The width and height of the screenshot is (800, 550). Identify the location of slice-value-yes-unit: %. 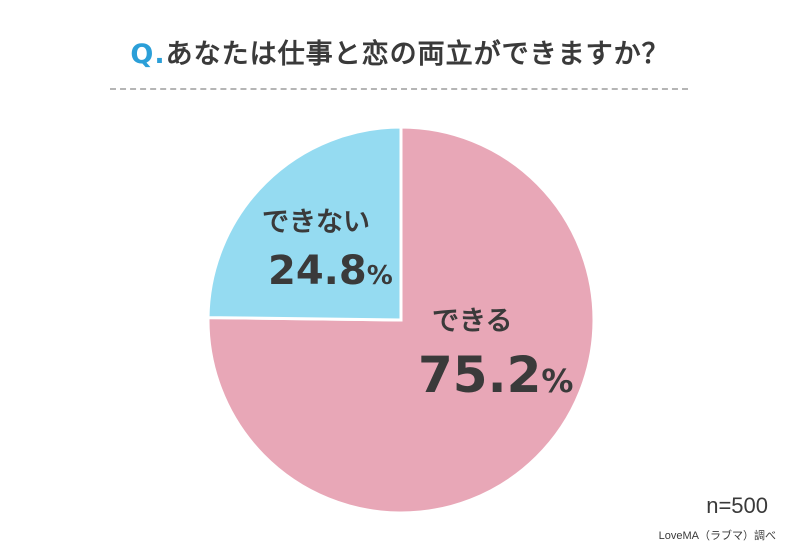
(557, 381).